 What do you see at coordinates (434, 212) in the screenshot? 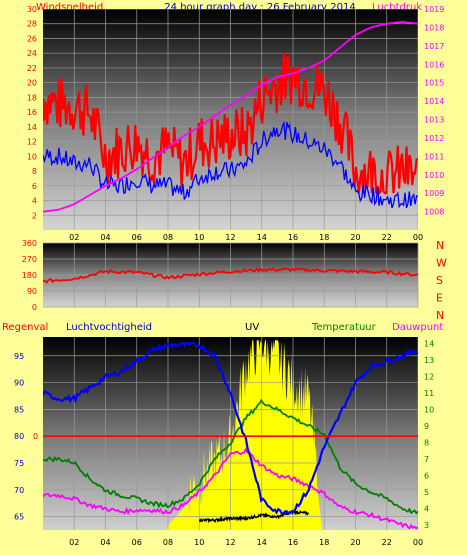
I see `y-right-tick-label: 1008` at bounding box center [434, 212].